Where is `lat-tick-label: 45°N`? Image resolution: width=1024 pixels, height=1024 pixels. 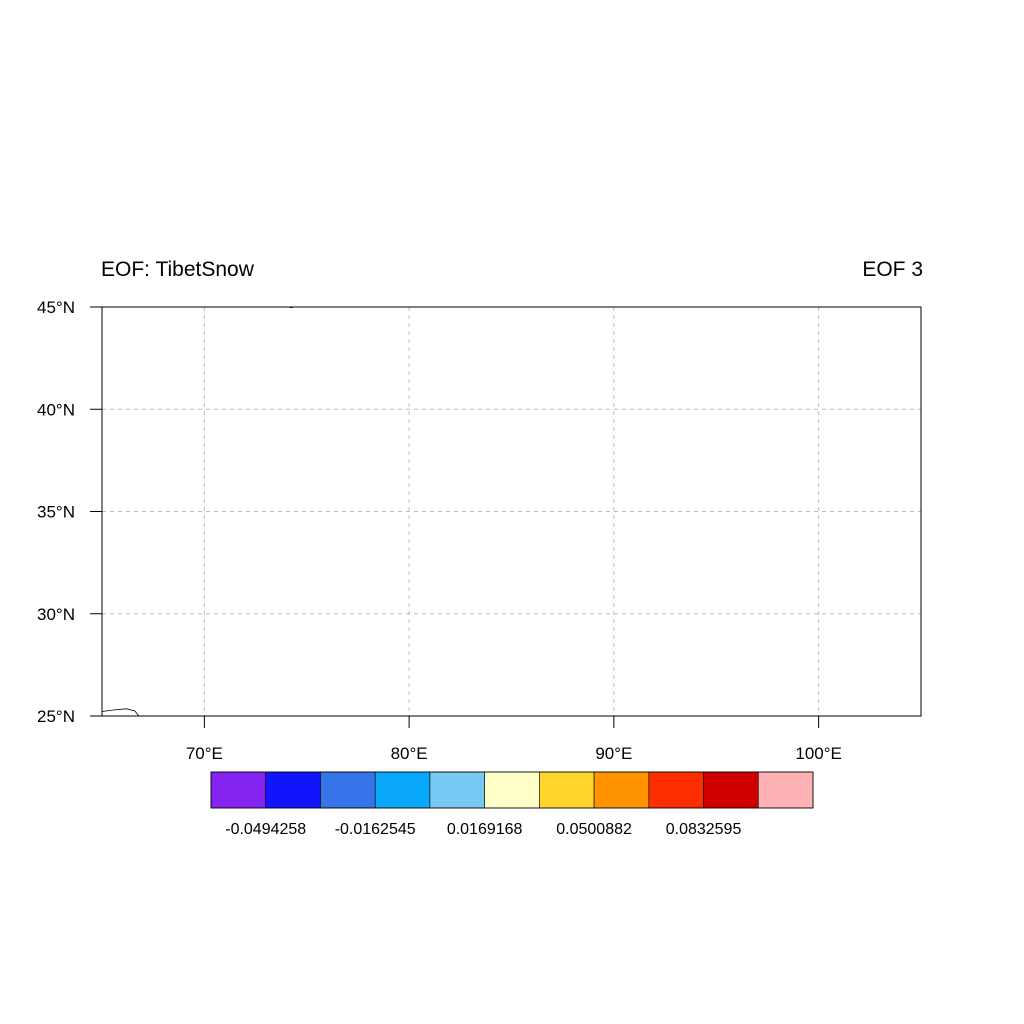 lat-tick-label: 45°N is located at coordinates (56, 307).